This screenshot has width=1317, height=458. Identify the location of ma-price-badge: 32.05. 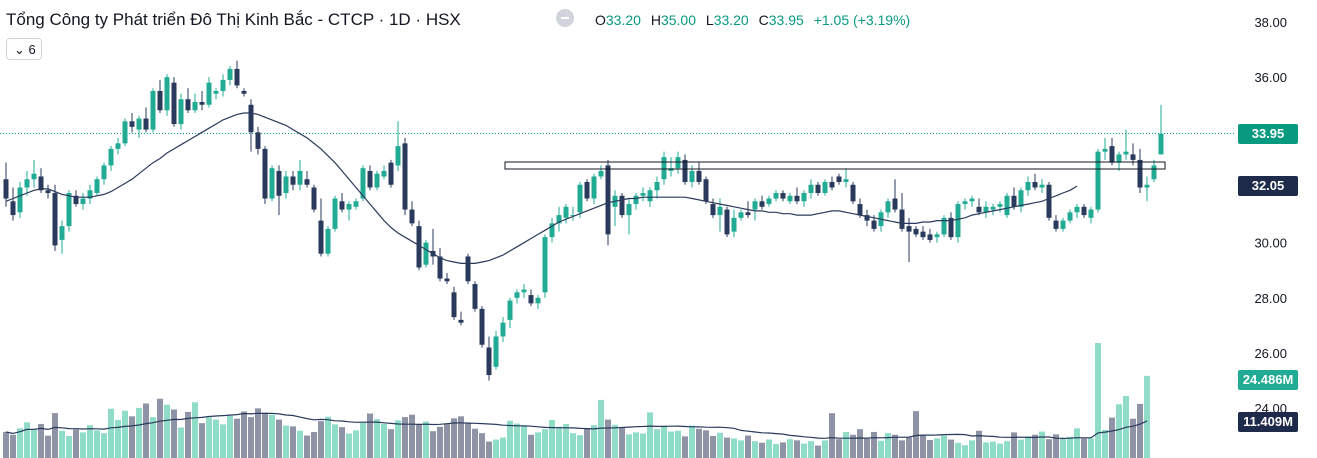
(1268, 186).